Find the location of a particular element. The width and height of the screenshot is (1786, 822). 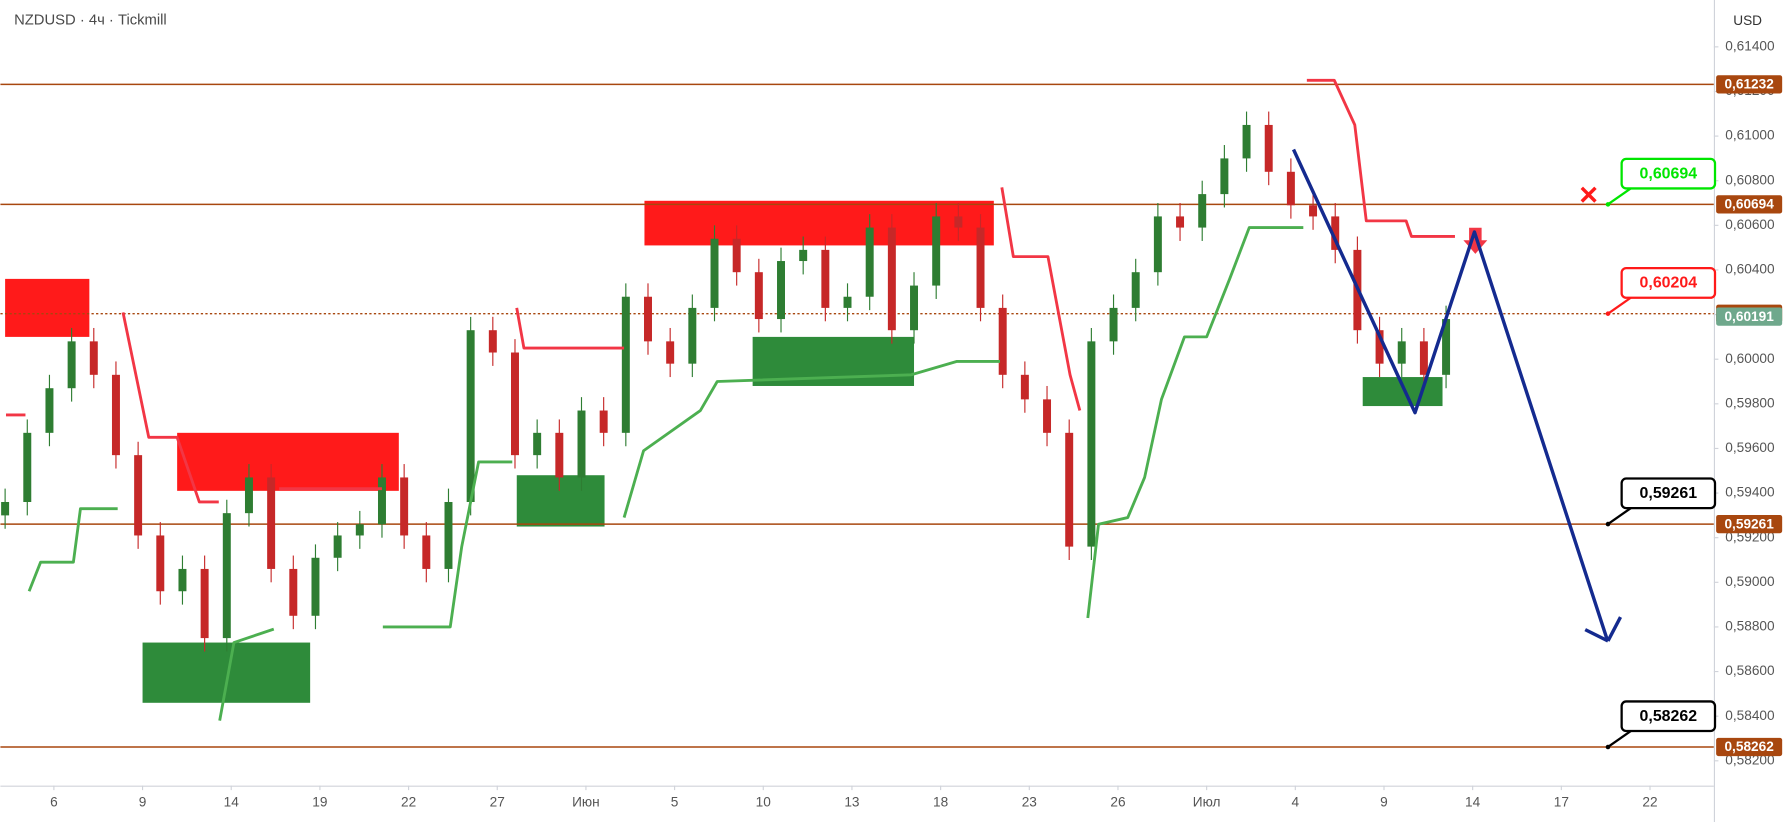

y-tick-label: 0,58200 is located at coordinates (1750, 759).